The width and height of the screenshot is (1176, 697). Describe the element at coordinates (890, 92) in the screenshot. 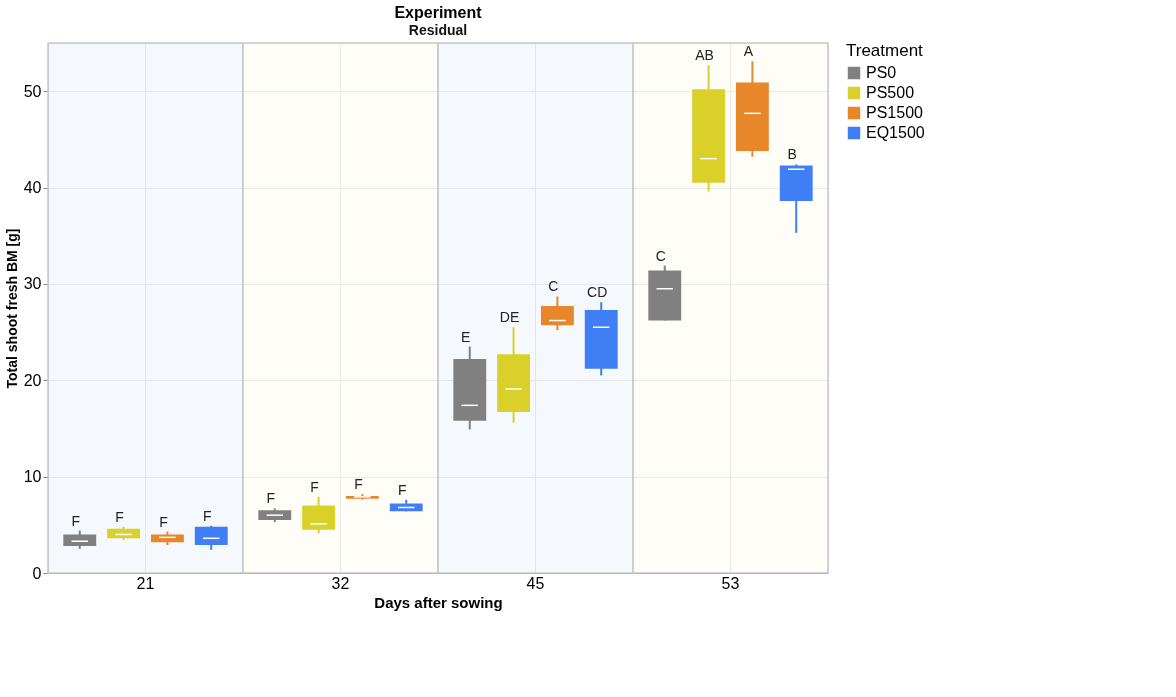

I see `legend-label: PS500` at that location.